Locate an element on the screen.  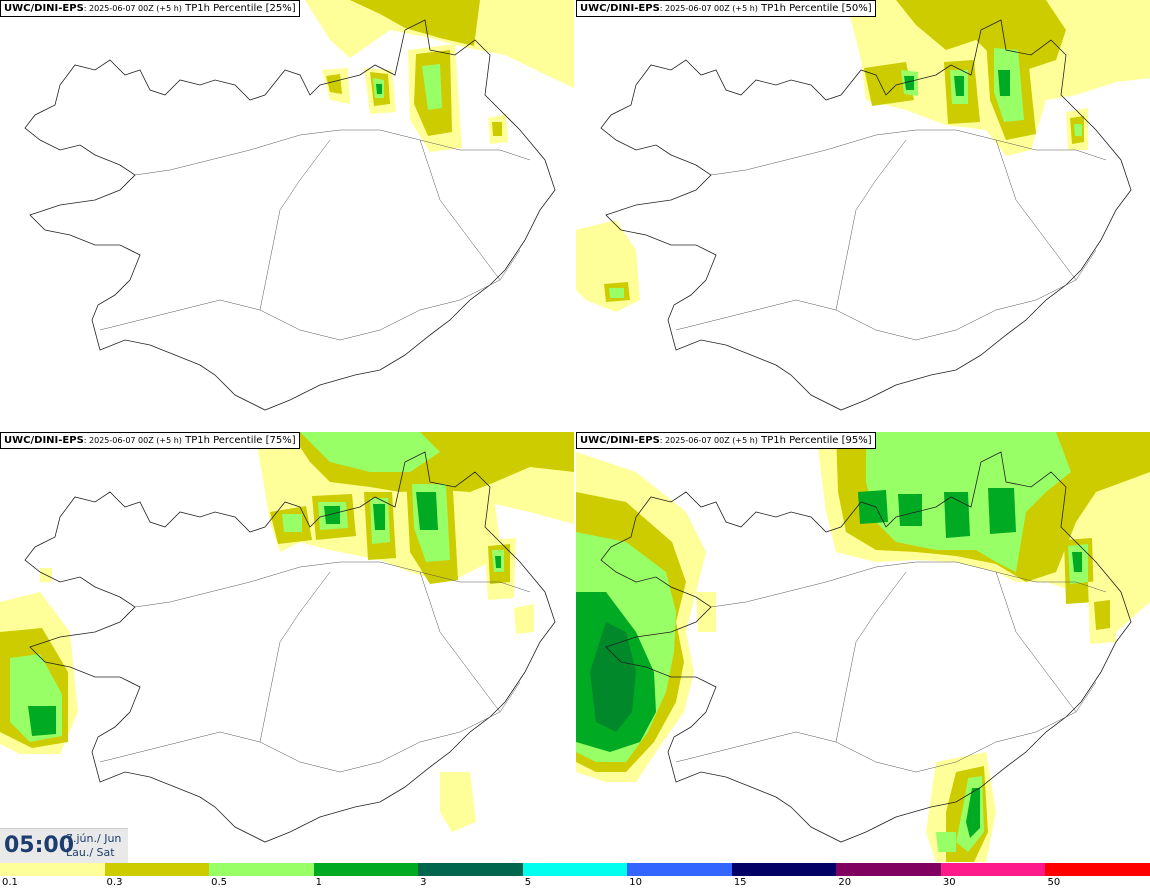
colorbar-tick-label: 0.3 is located at coordinates (114, 882).